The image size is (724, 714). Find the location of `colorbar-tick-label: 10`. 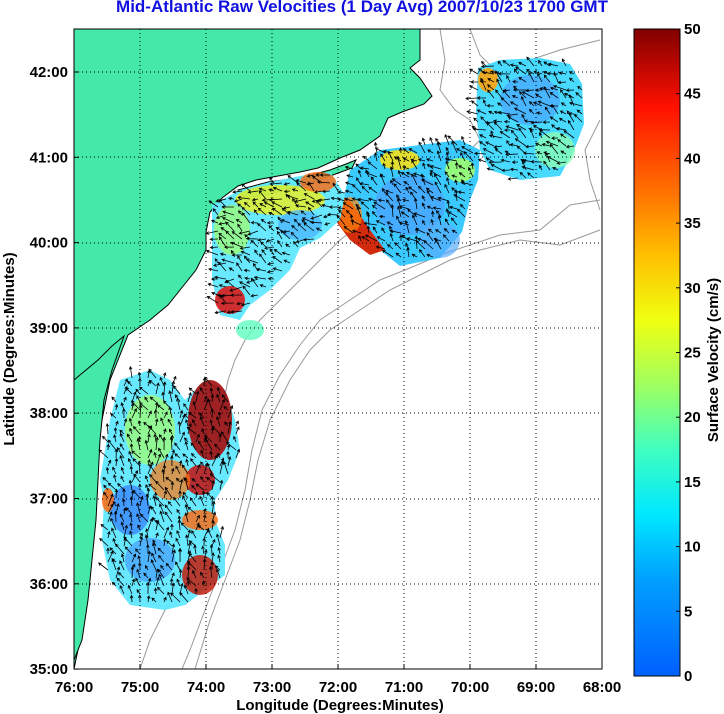

colorbar-tick-label: 10 is located at coordinates (692, 547).